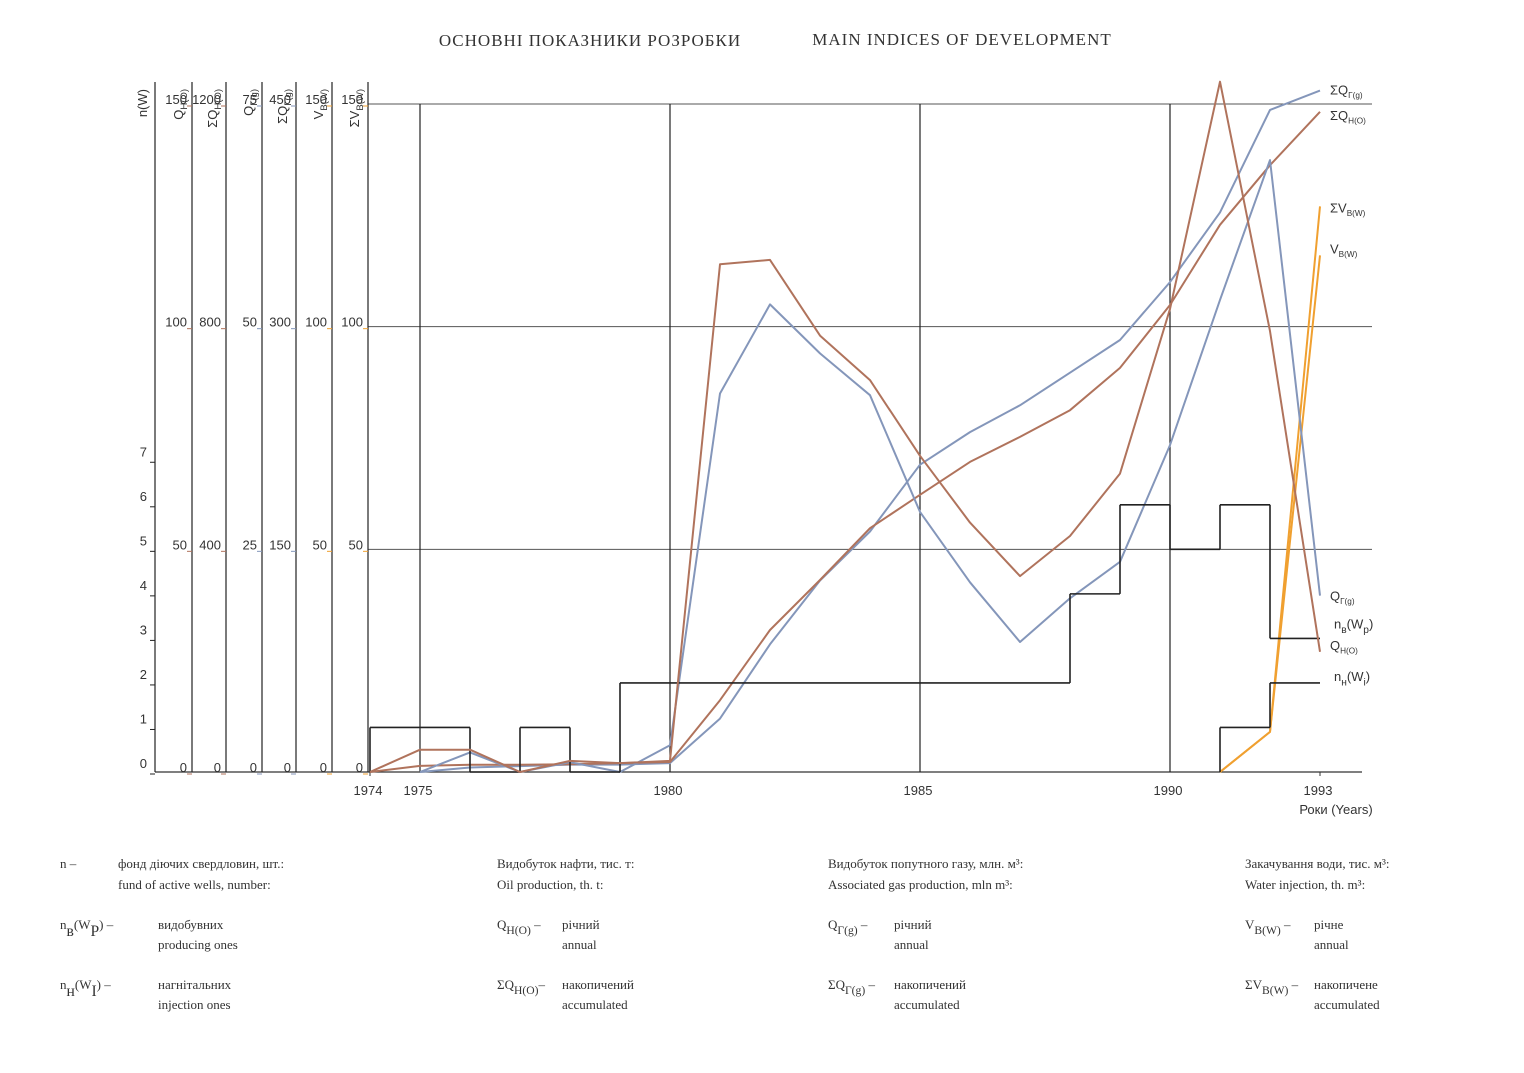 The width and height of the screenshot is (1524, 1073). I want to click on legend-symbol: n –, so click(68, 863).